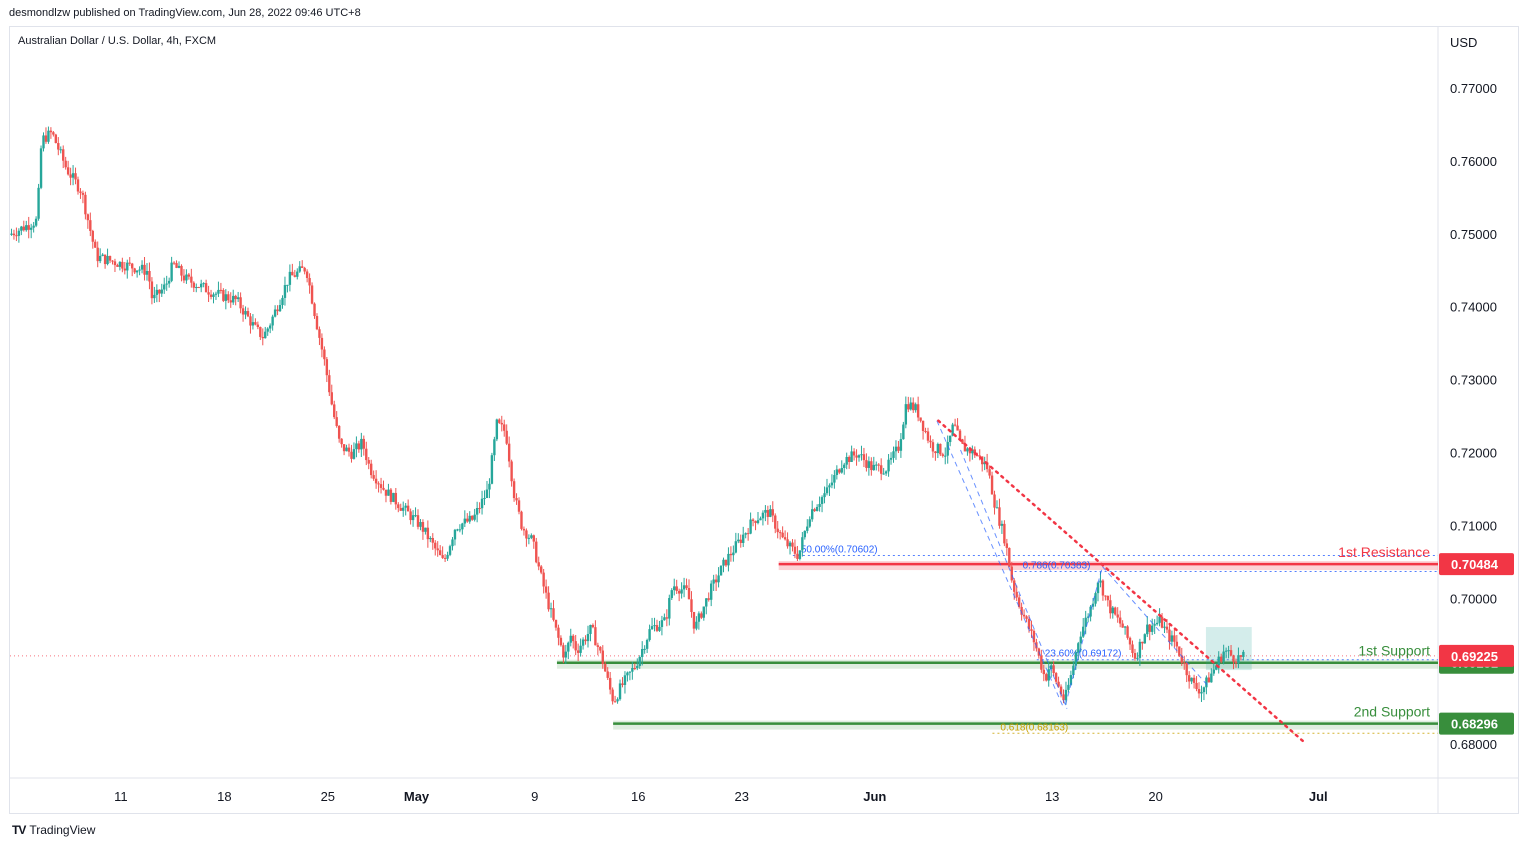 The height and width of the screenshot is (849, 1528). Describe the element at coordinates (1473, 744) in the screenshot. I see `y-tick-label: 0.68000` at that location.